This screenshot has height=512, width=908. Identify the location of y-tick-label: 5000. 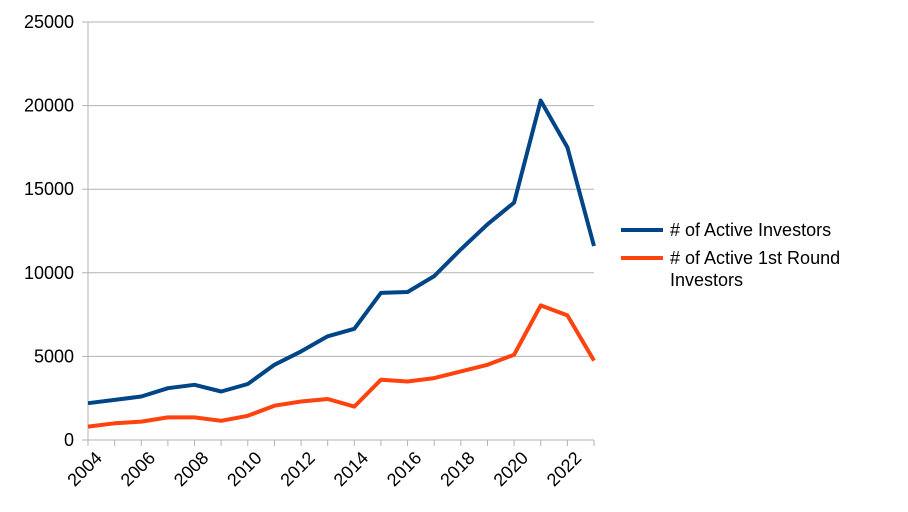
(54, 356).